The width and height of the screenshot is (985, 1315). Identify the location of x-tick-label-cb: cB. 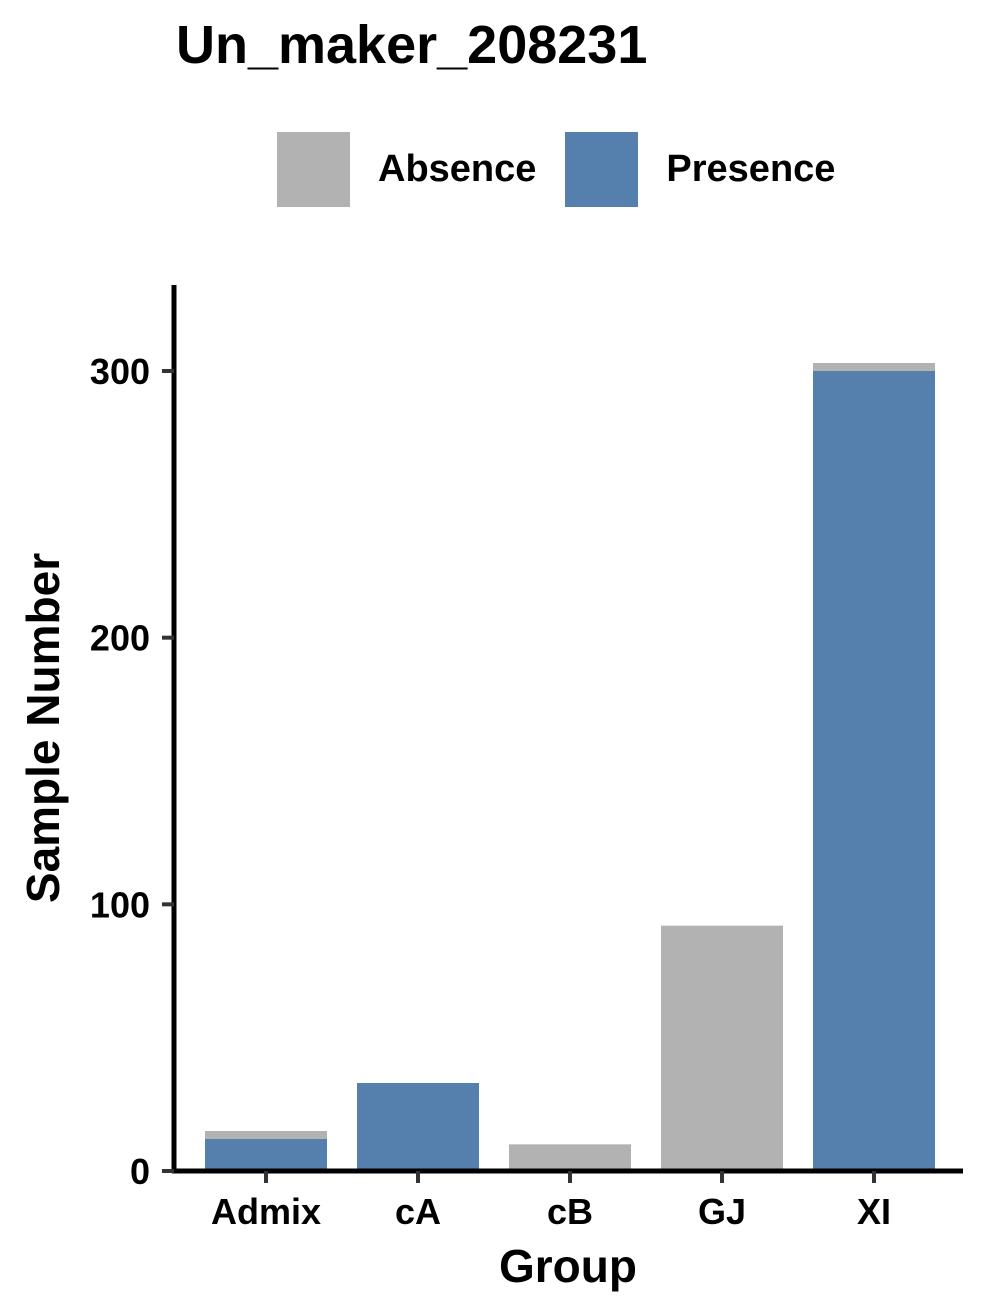
(570, 1211).